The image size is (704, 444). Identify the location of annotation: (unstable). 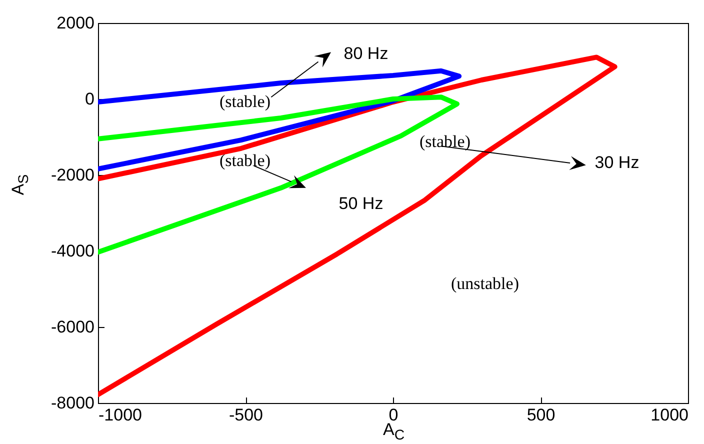
(485, 284).